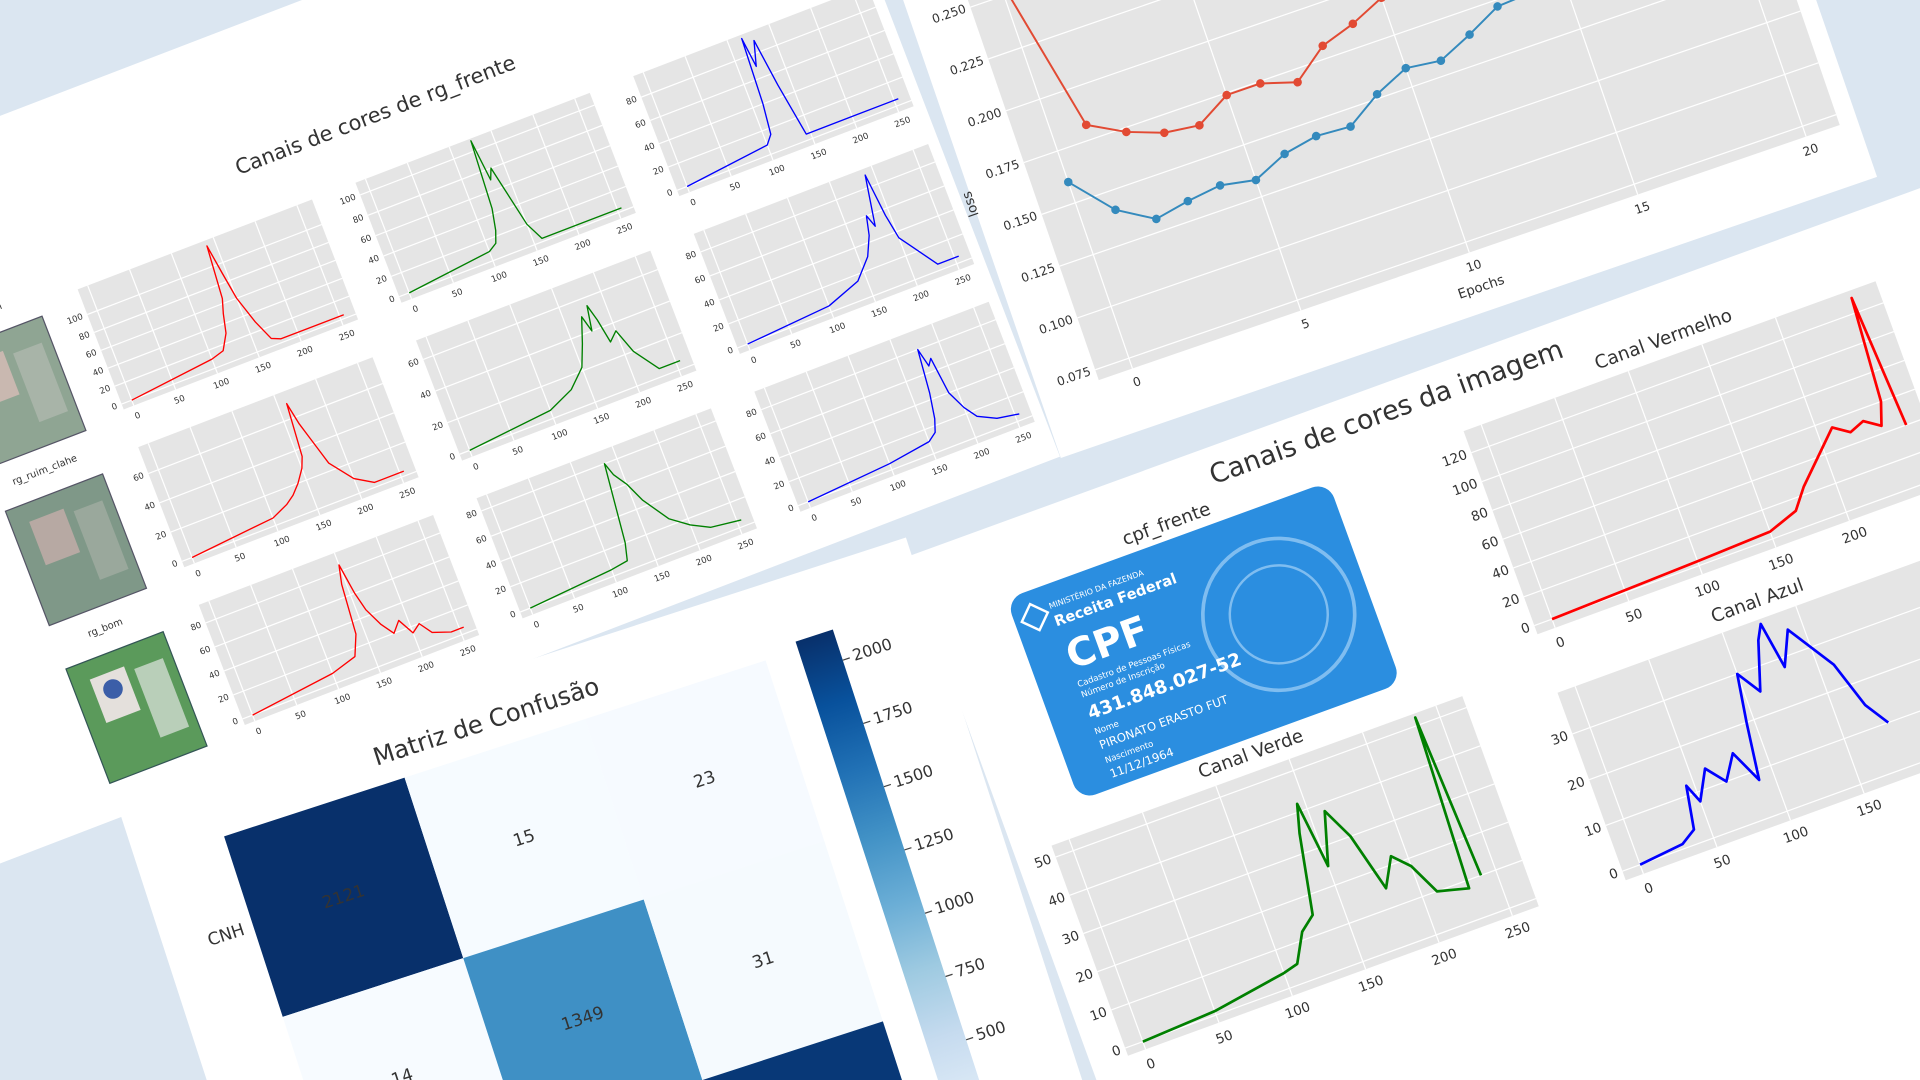 This screenshot has height=1080, width=1920. I want to click on plot-background, so click(894, 406).